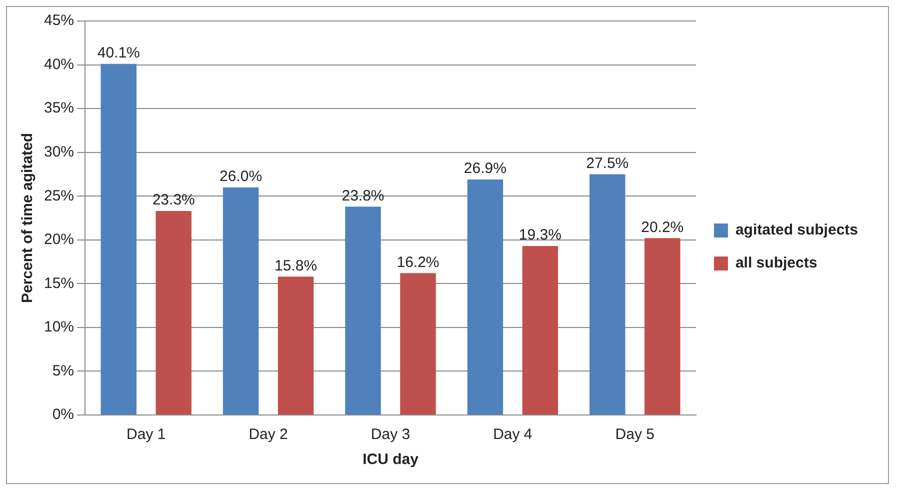 This screenshot has width=897, height=492. What do you see at coordinates (59, 283) in the screenshot?
I see `y-tick-label: 15%` at bounding box center [59, 283].